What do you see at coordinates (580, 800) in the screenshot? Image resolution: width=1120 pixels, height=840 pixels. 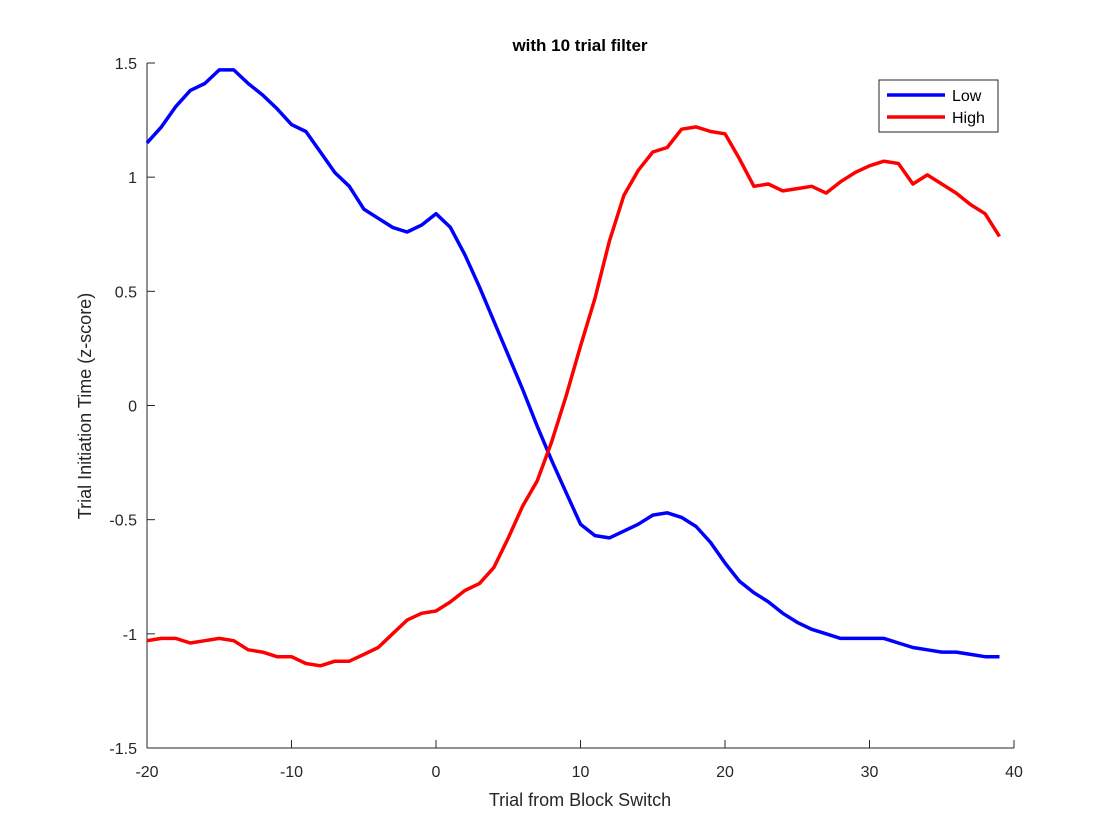 I see `x-axis-label: Trial from Block Switch` at bounding box center [580, 800].